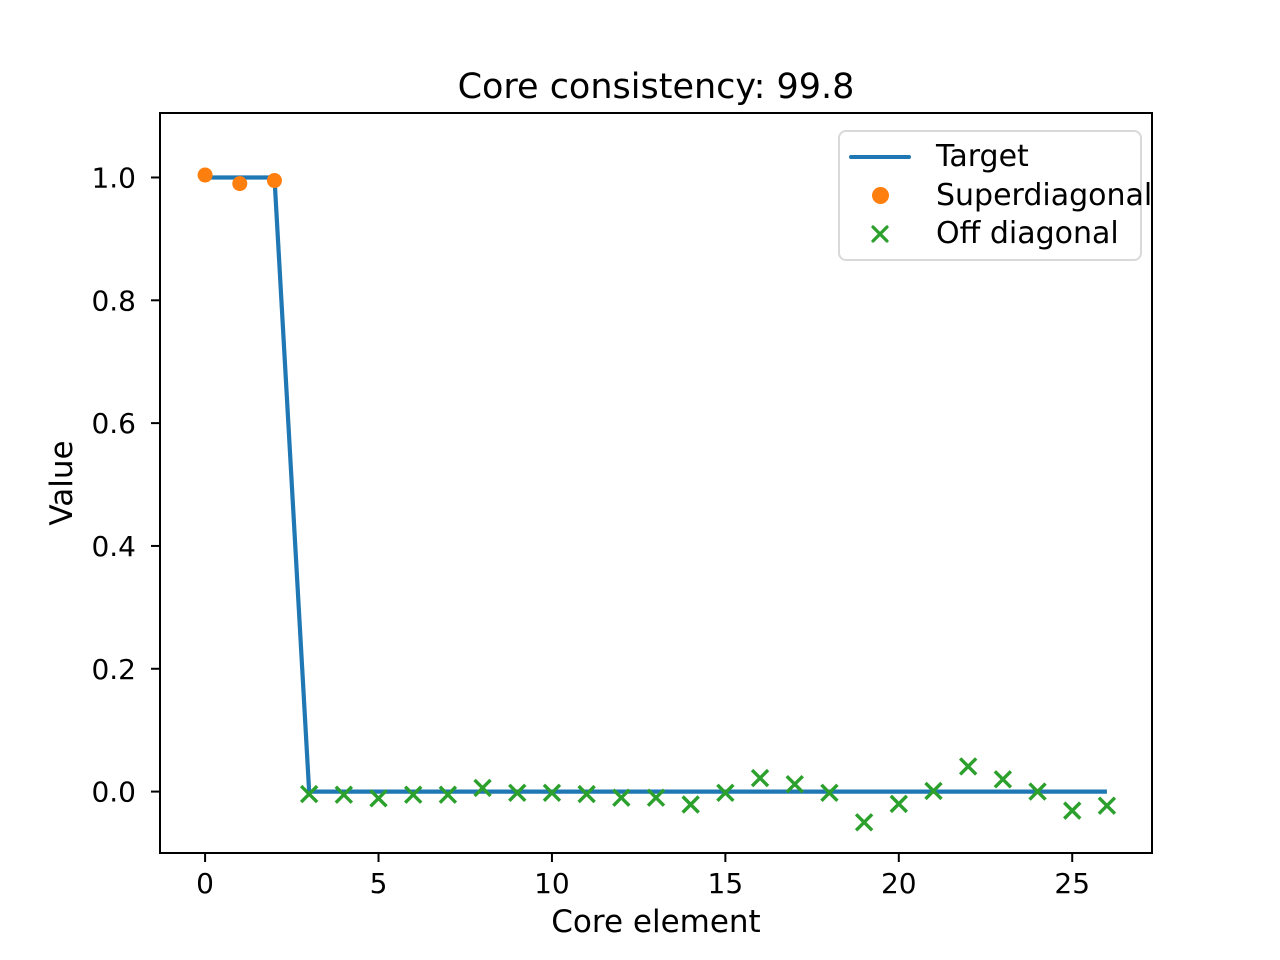 Image resolution: width=1280 pixels, height=960 pixels. I want to click on x-axis-label: Core element, so click(656, 922).